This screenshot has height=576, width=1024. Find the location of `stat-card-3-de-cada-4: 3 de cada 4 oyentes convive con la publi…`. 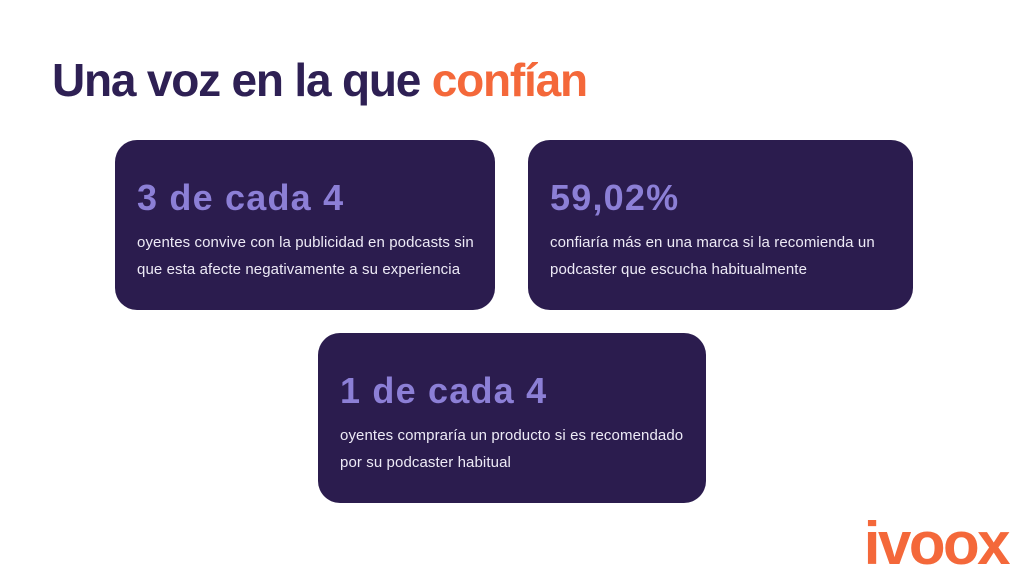

stat-card-3-de-cada-4: 3 de cada 4 oyentes convive con la publi… is located at coordinates (305, 225).